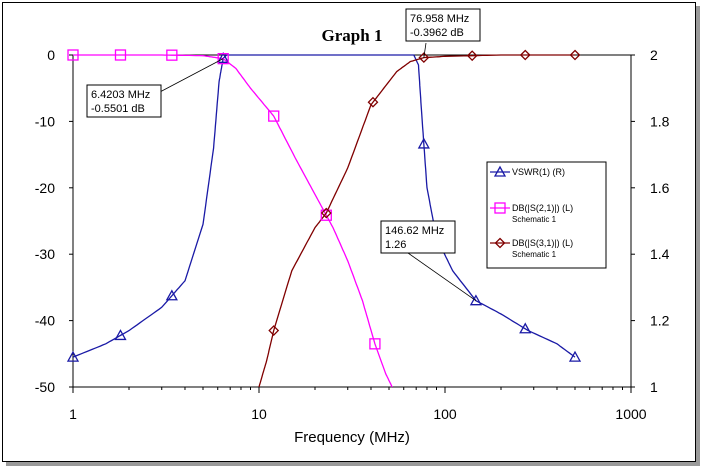 This screenshot has width=703, height=471. What do you see at coordinates (120, 95) in the screenshot?
I see `annotation-line-1: 6.4203 MHz` at bounding box center [120, 95].